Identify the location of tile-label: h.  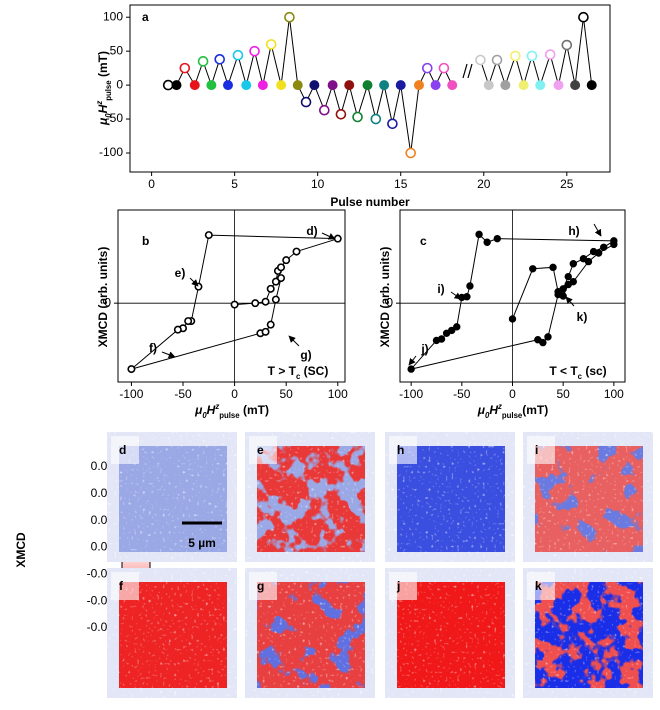
(400, 450).